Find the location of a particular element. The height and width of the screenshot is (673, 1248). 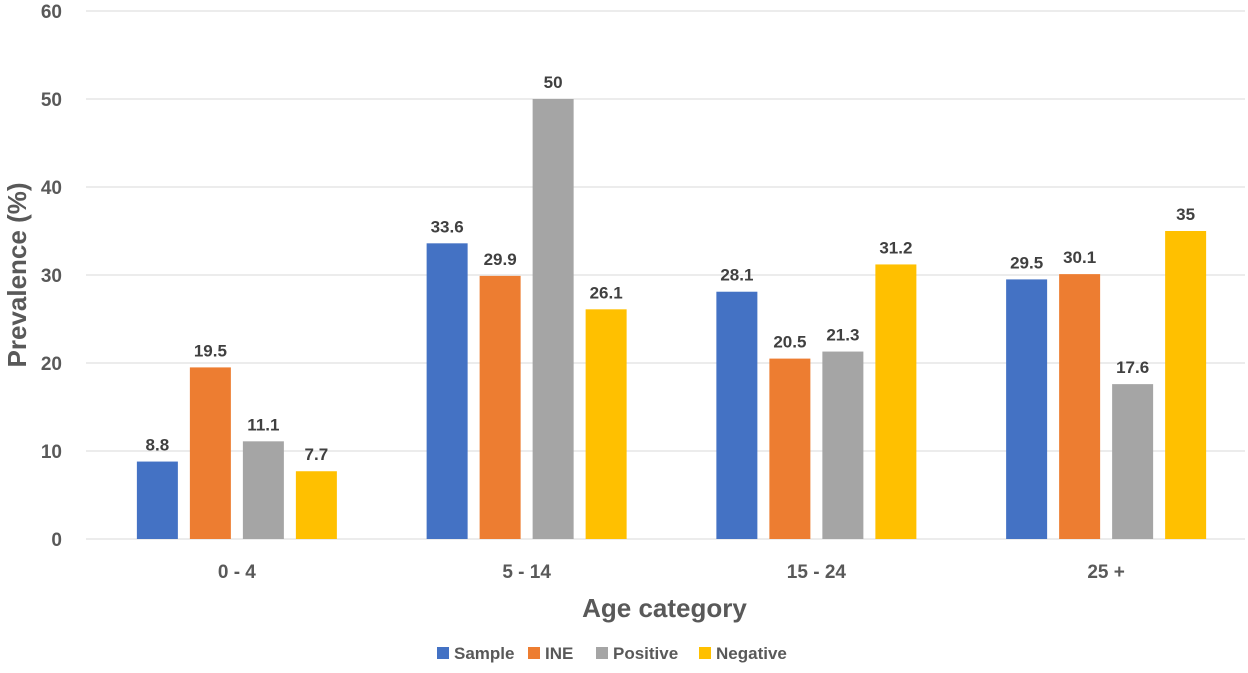

y-tick-label: 30 is located at coordinates (51, 276).